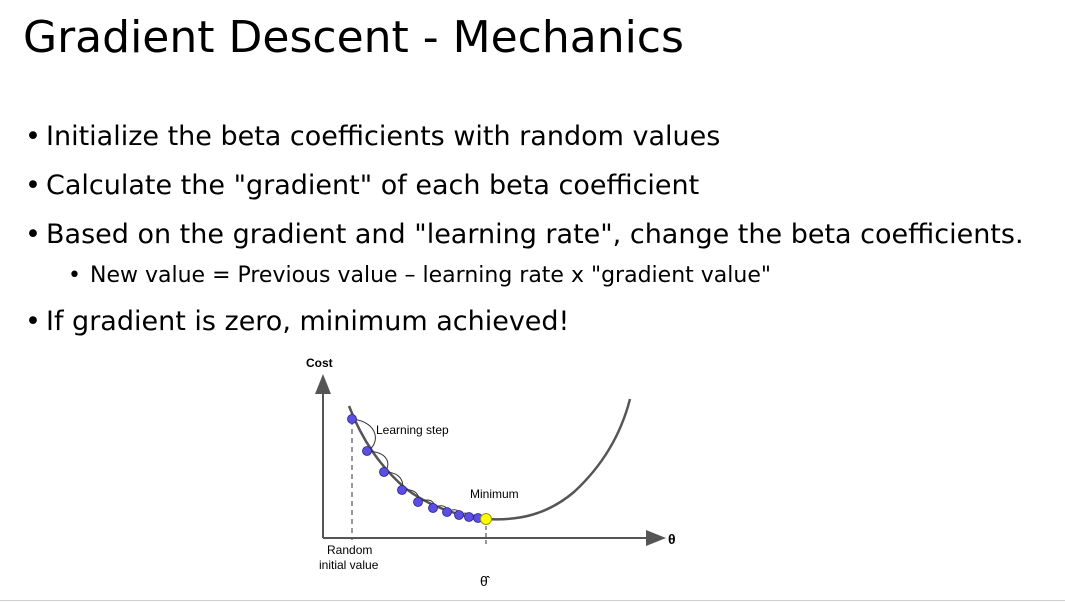 This screenshot has height=602, width=1065. I want to click on slide-title: Gradient Descent - Mechanics, so click(353, 37).